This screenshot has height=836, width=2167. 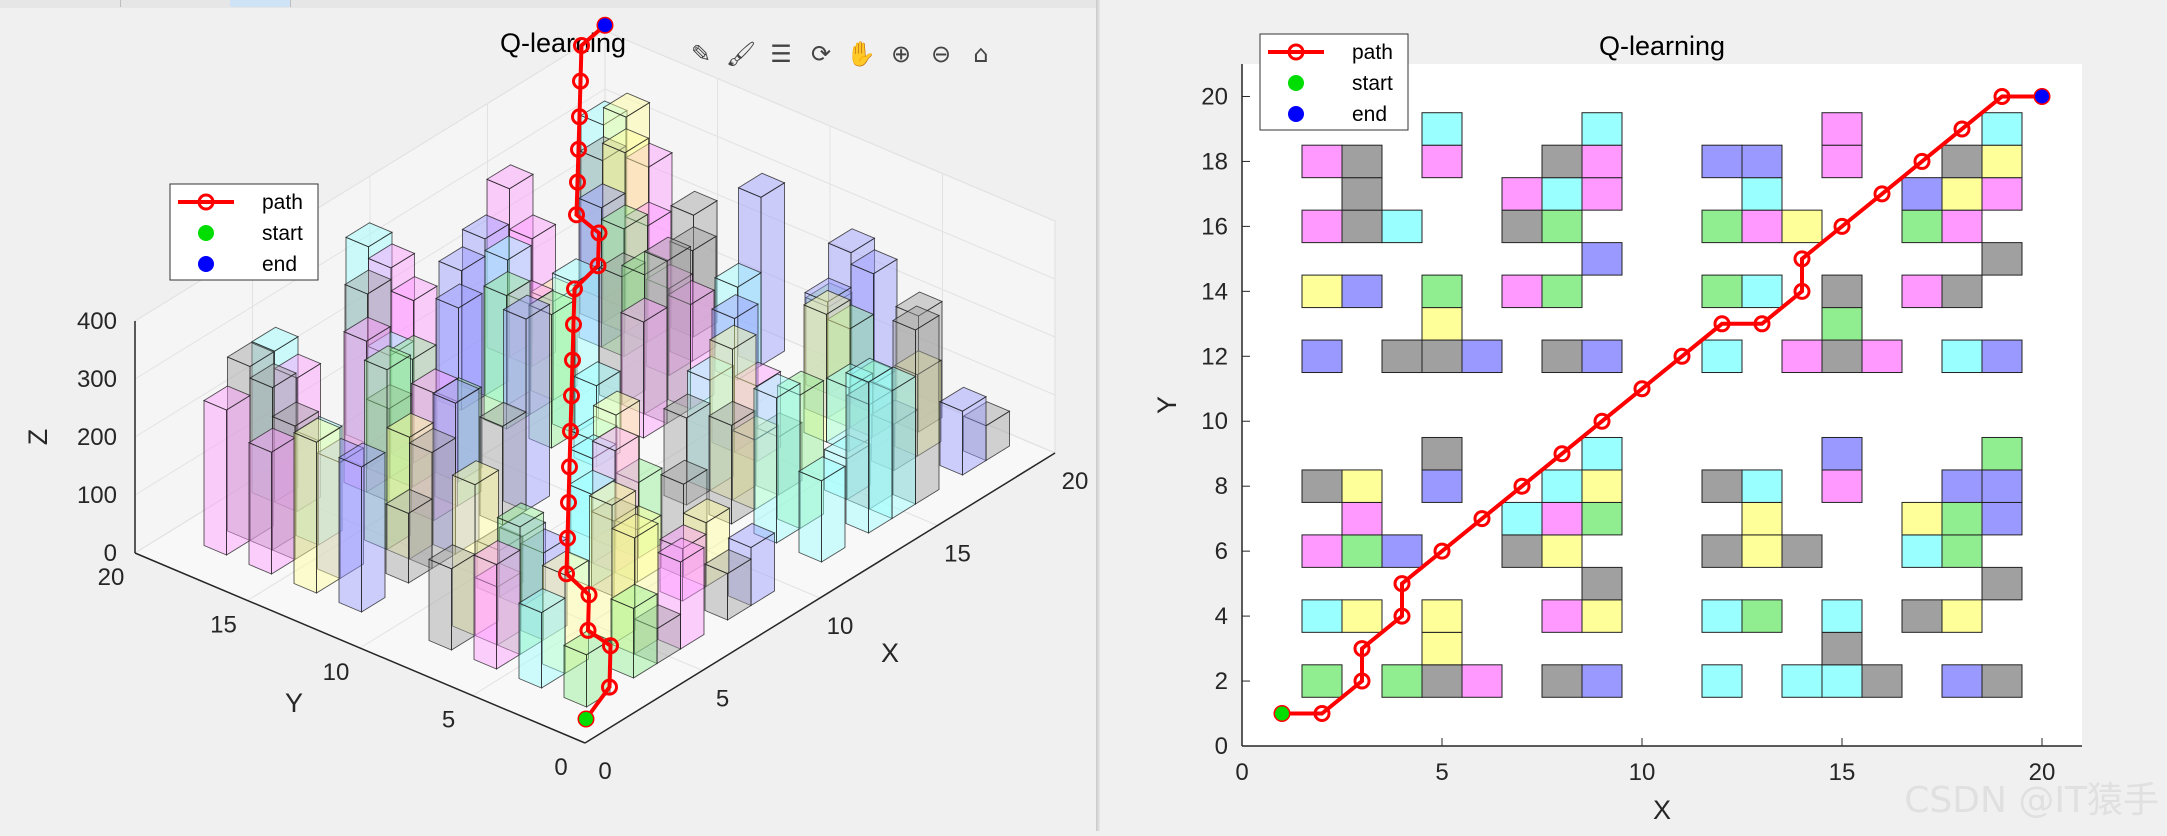 I want to click on legend-start-marker, so click(x=206, y=233).